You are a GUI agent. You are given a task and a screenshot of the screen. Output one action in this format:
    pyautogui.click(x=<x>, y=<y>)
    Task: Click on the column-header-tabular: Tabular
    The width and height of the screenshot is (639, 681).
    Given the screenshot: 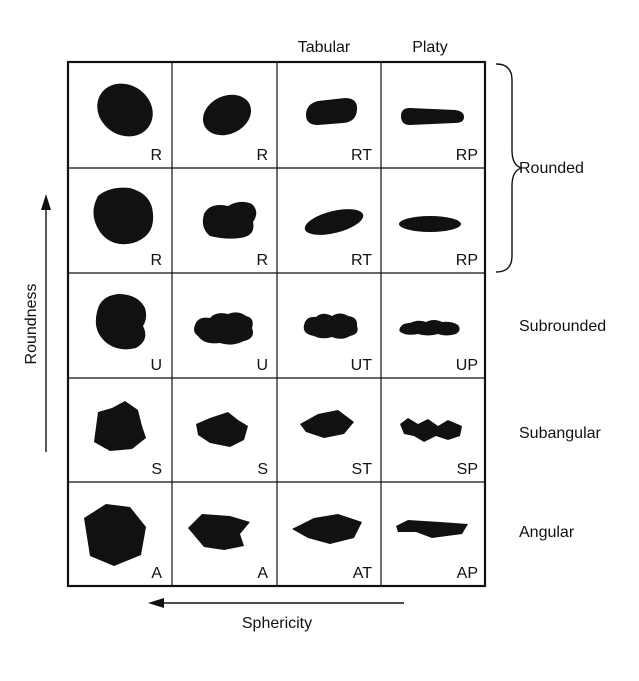 What is the action you would take?
    pyautogui.click(x=324, y=47)
    